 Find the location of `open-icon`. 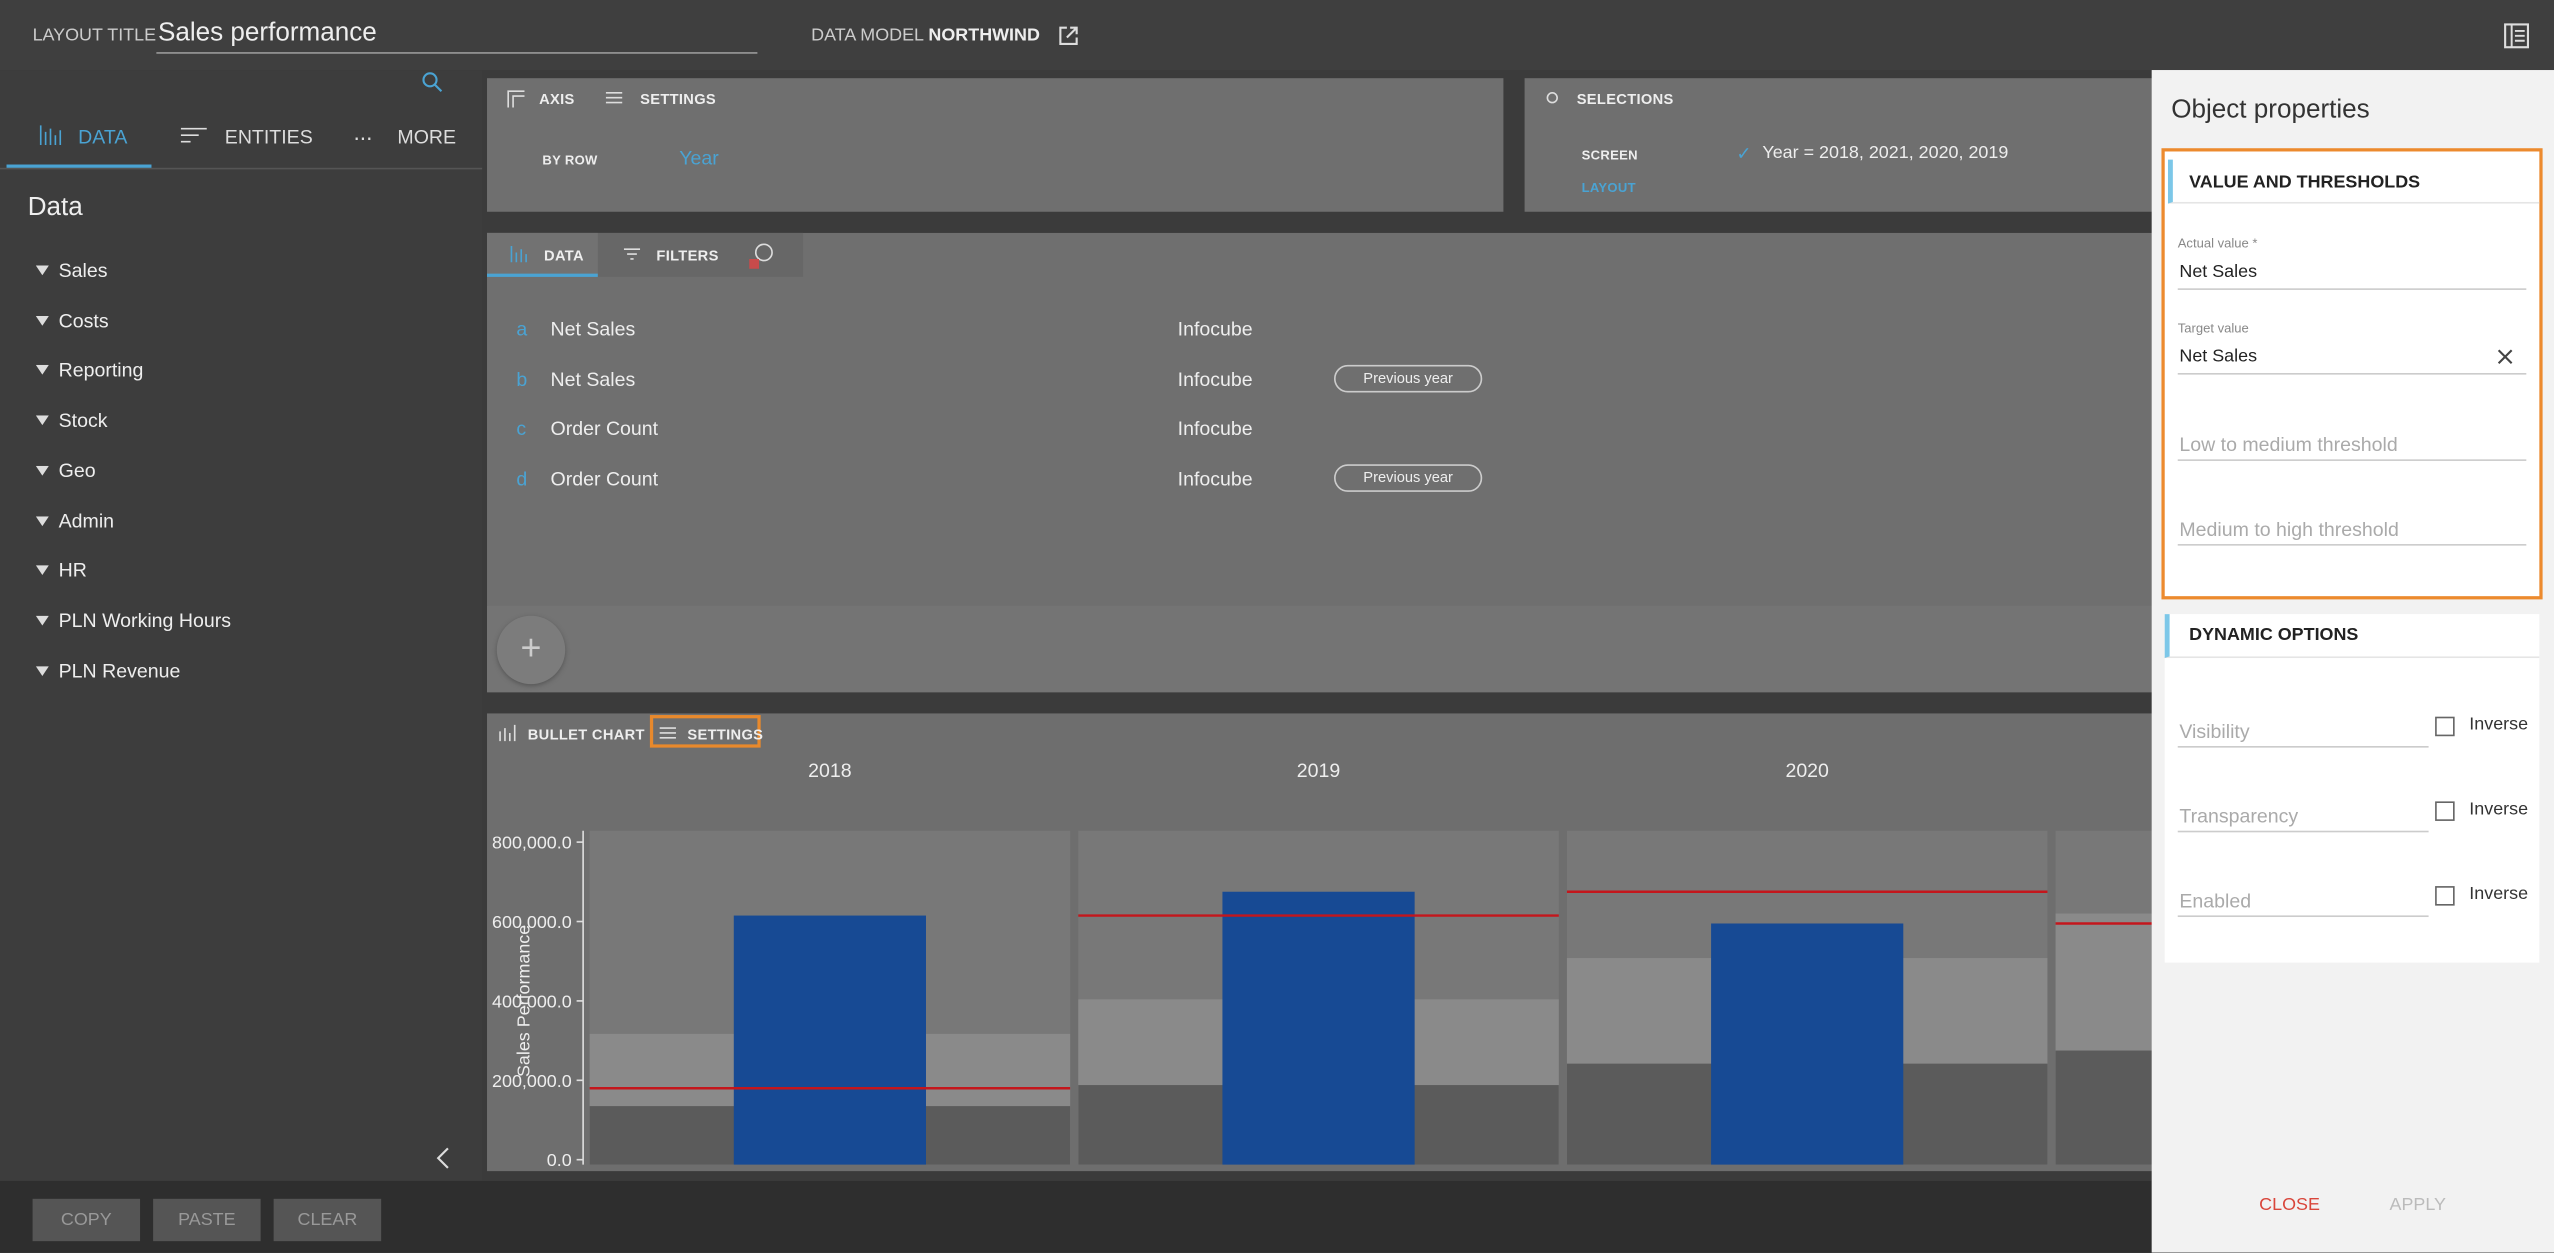

open-icon is located at coordinates (1069, 36).